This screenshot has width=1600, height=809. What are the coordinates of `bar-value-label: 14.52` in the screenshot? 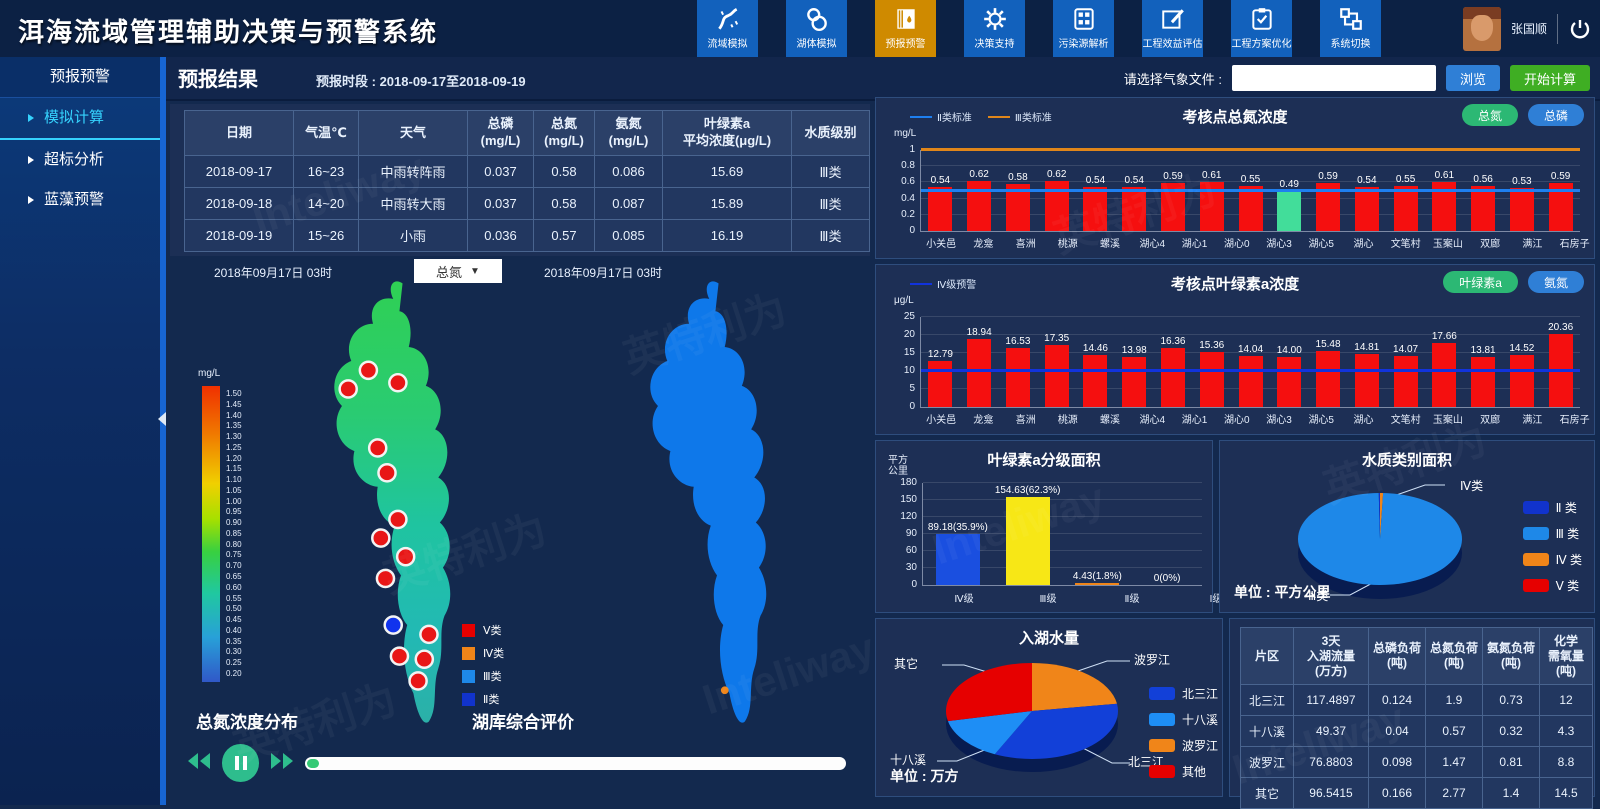 It's located at (1522, 348).